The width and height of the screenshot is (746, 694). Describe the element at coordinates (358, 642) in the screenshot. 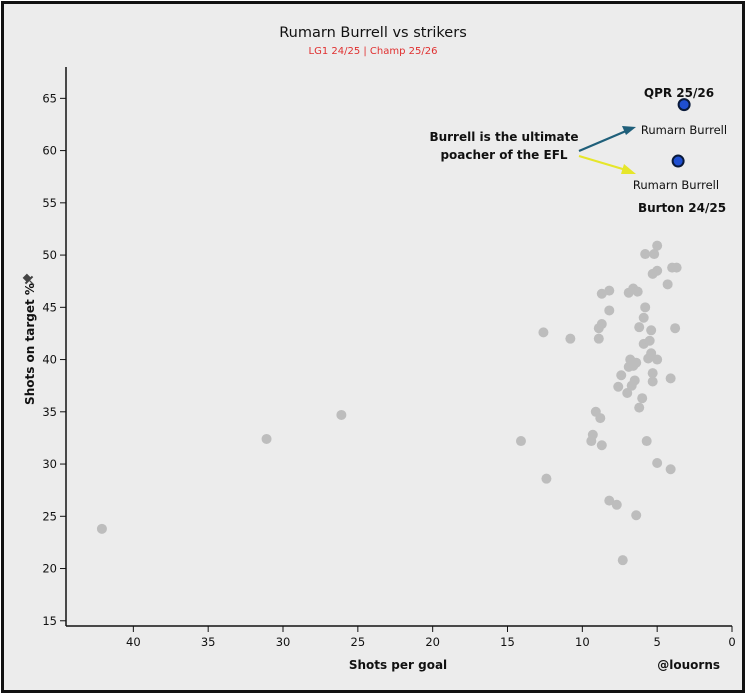

I see `x-tick-label: 25` at that location.